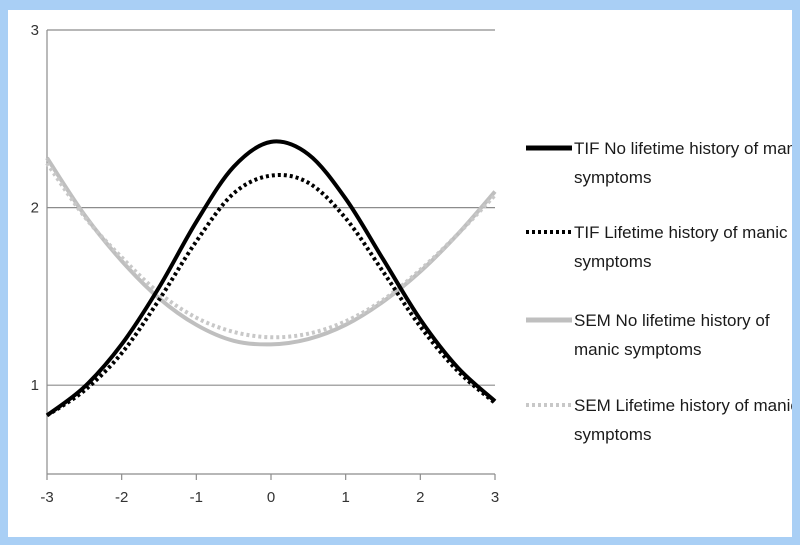  I want to click on y-tick-label: 3, so click(35, 30).